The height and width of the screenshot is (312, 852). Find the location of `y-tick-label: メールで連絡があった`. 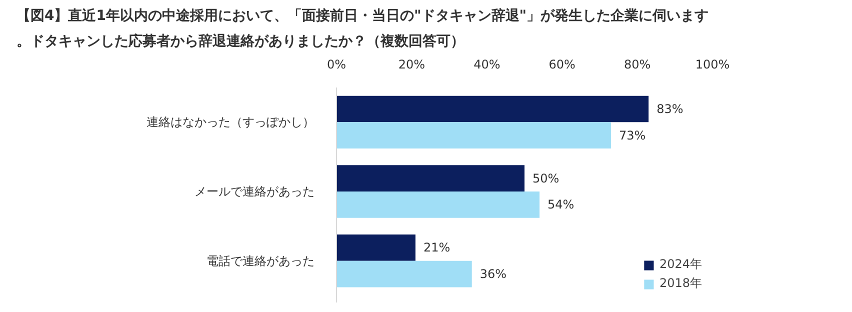

y-tick-label: メールで連絡があった is located at coordinates (254, 191).